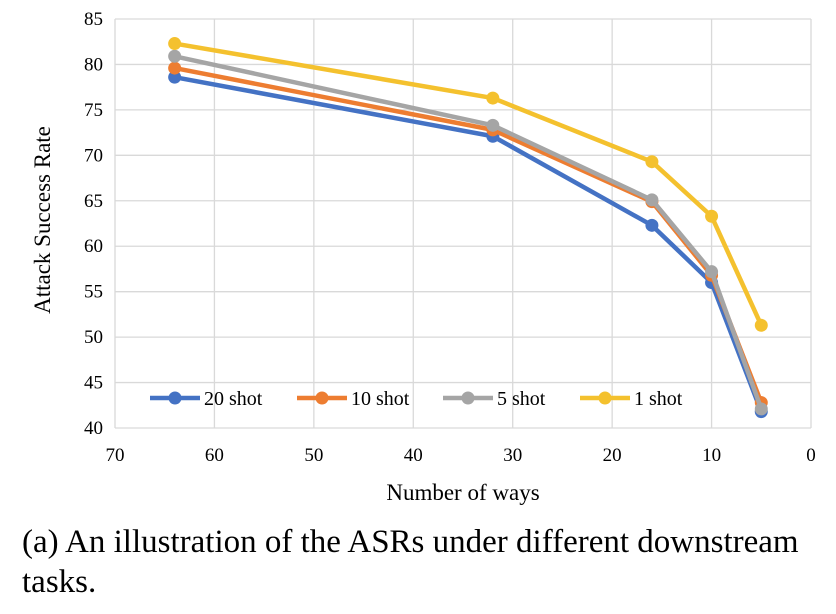 The width and height of the screenshot is (836, 614). Describe the element at coordinates (711, 455) in the screenshot. I see `x-tick-label: 10` at that location.